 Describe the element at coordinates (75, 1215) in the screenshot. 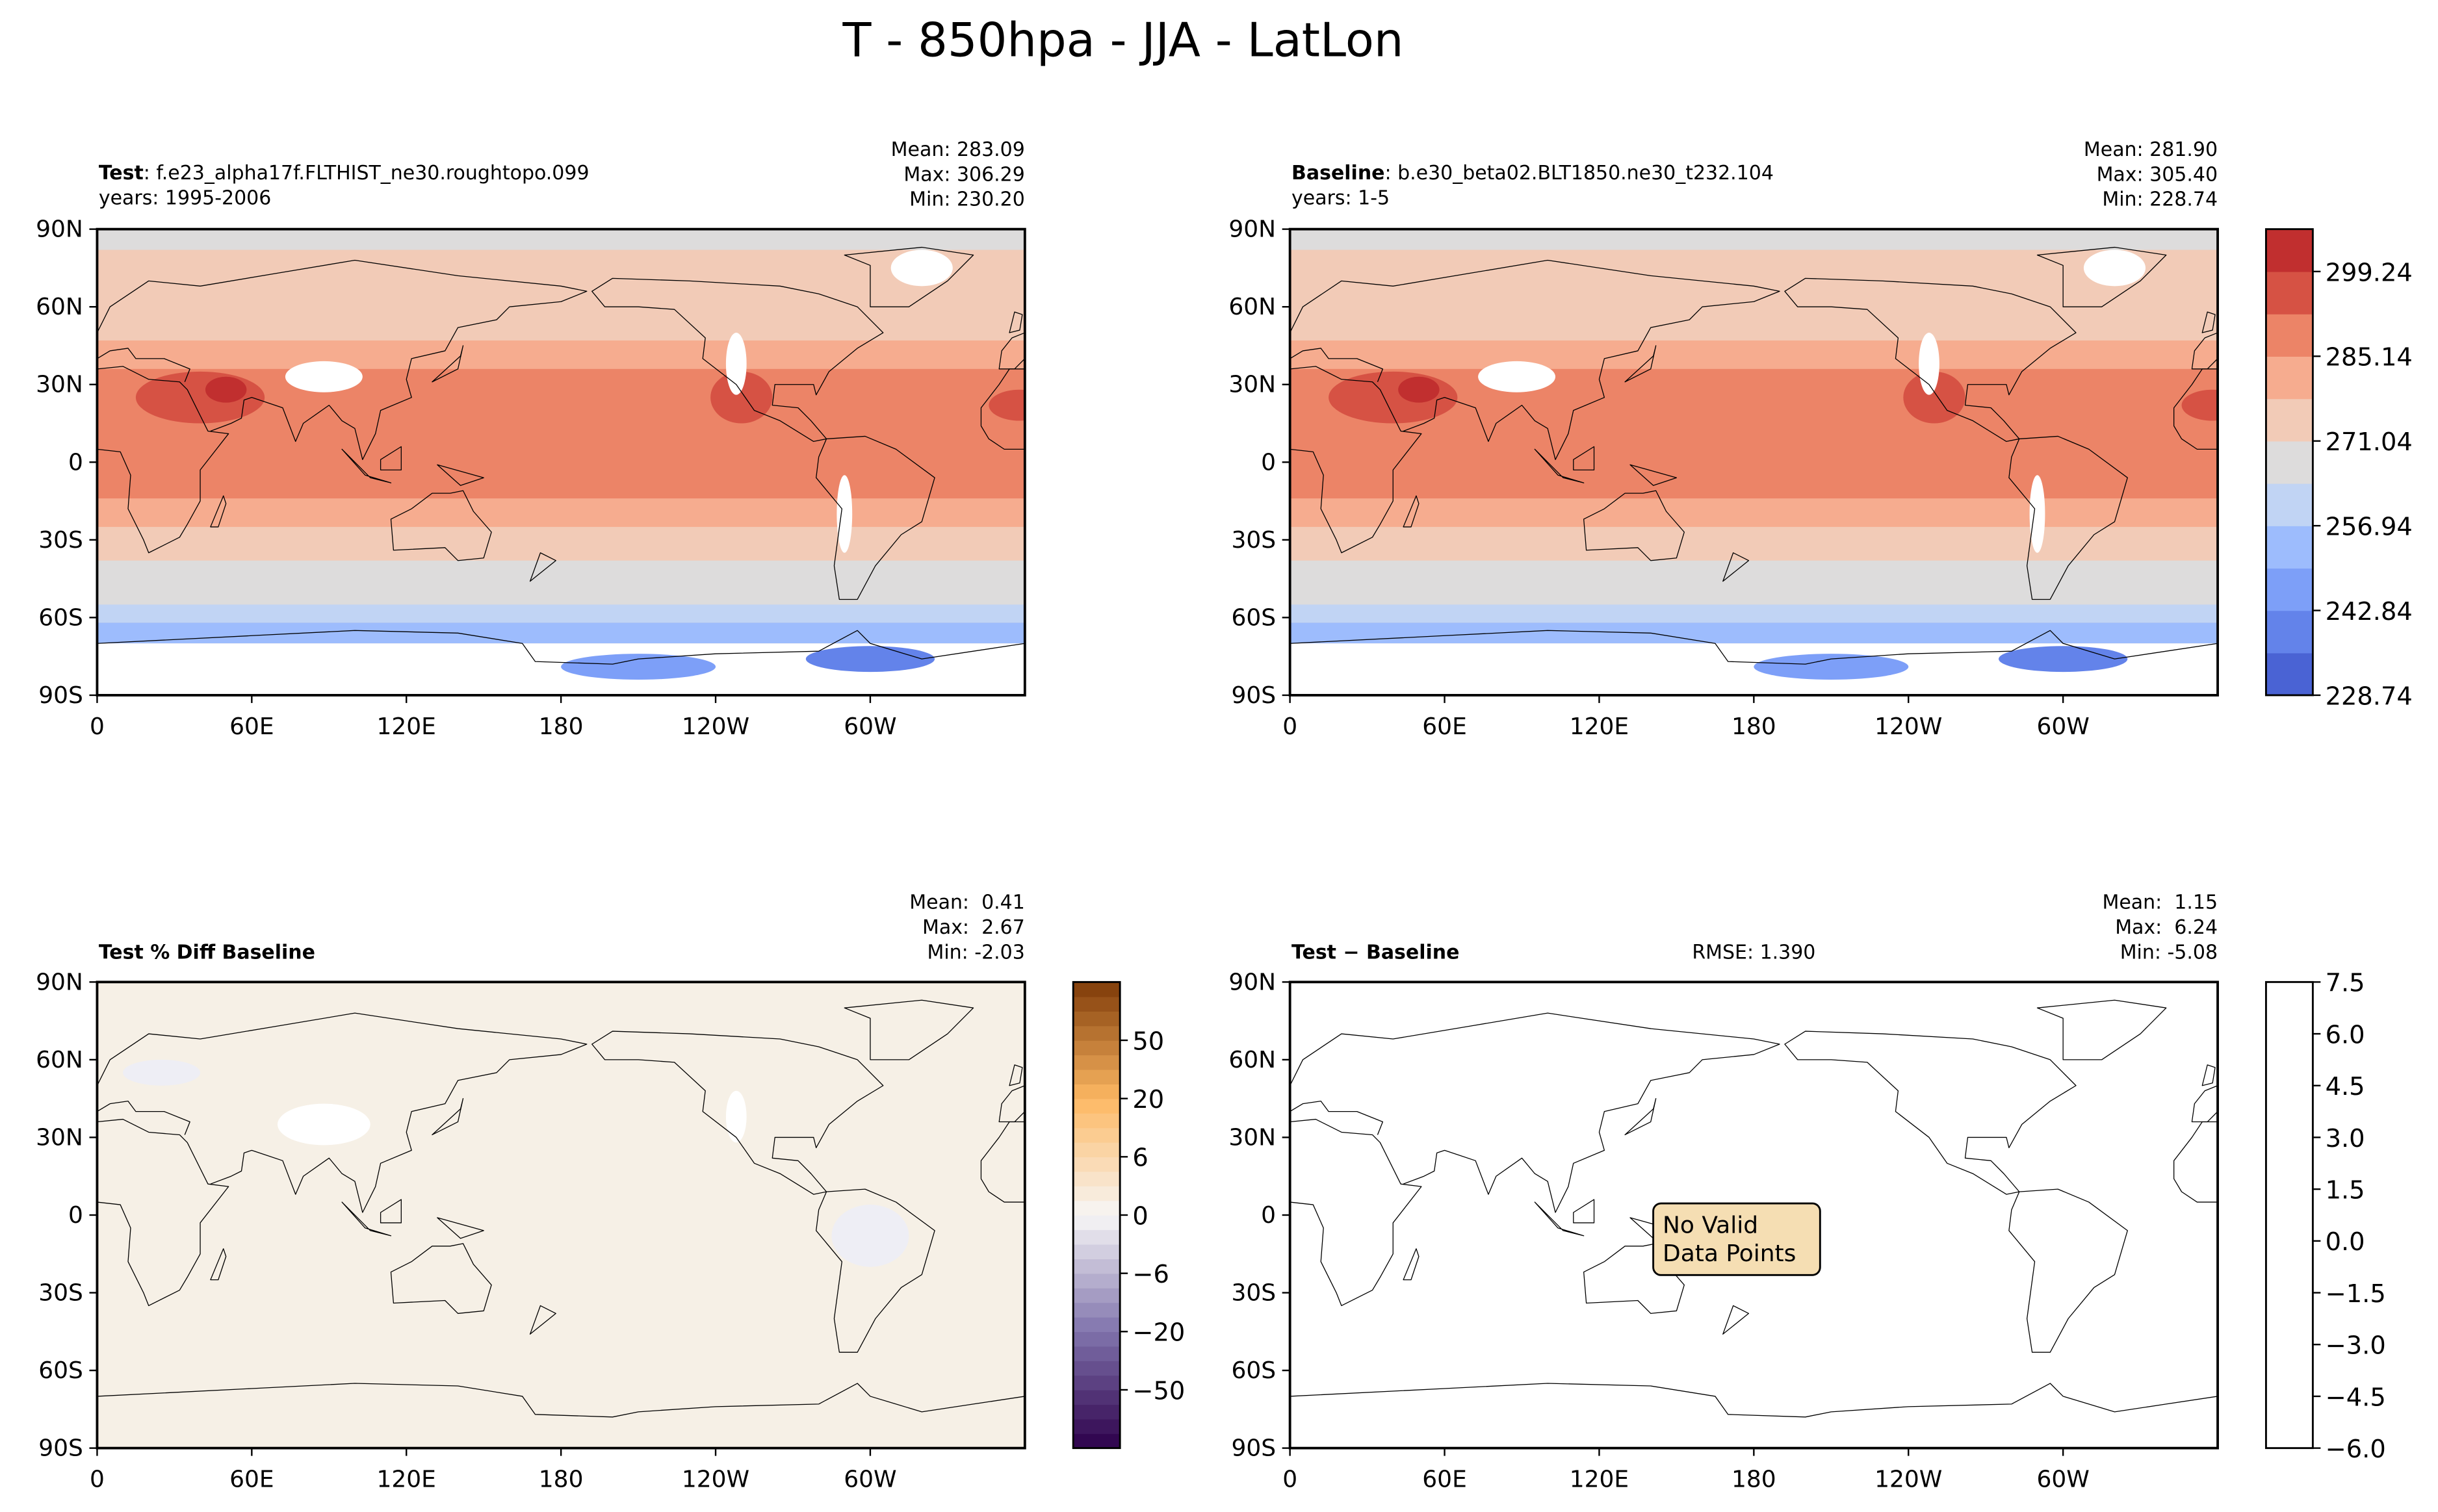

I see `y-tick-label: 0` at that location.